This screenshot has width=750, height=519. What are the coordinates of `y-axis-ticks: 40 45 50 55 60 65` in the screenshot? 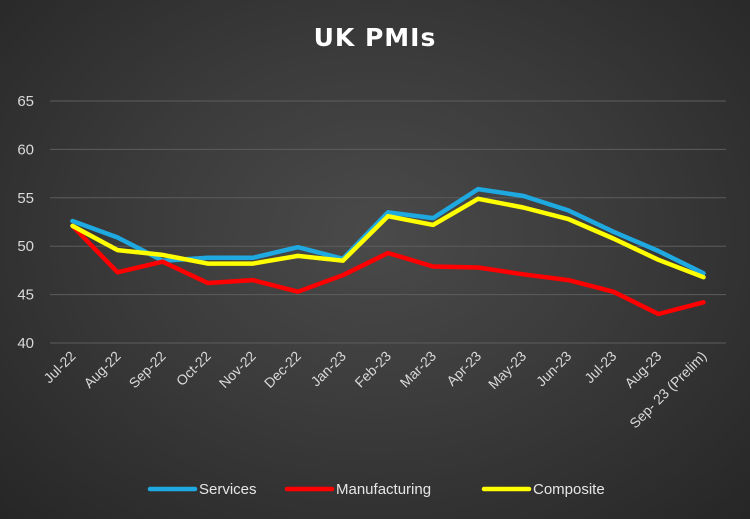 It's located at (25, 222).